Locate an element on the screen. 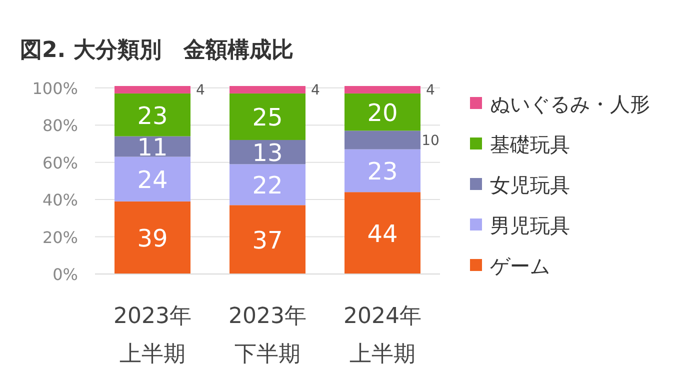  data-label: 44 is located at coordinates (382, 234).